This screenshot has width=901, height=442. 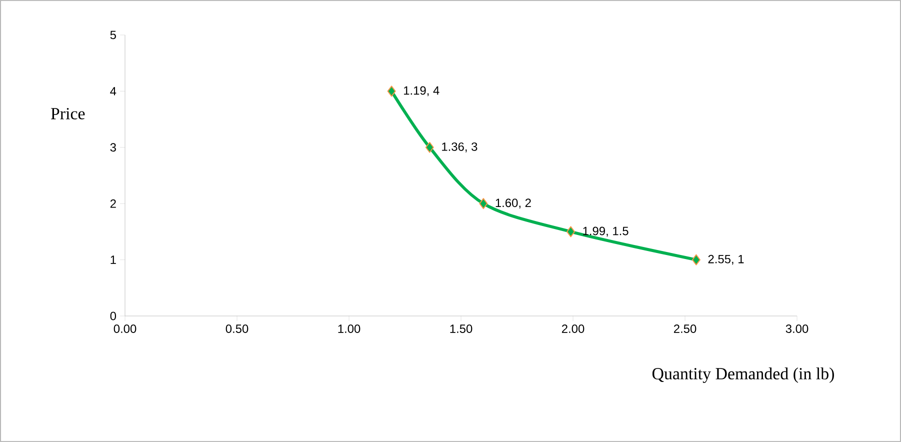 What do you see at coordinates (726, 259) in the screenshot?
I see `data-label: 2.55, 1` at bounding box center [726, 259].